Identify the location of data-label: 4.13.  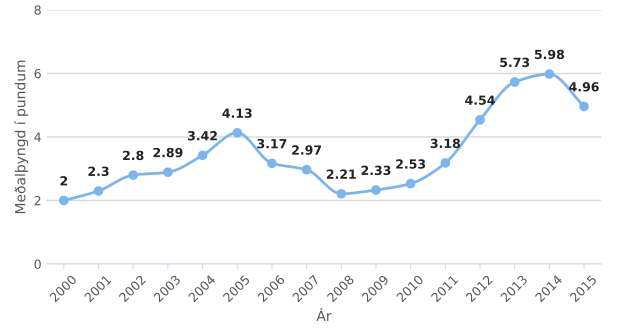
(237, 113).